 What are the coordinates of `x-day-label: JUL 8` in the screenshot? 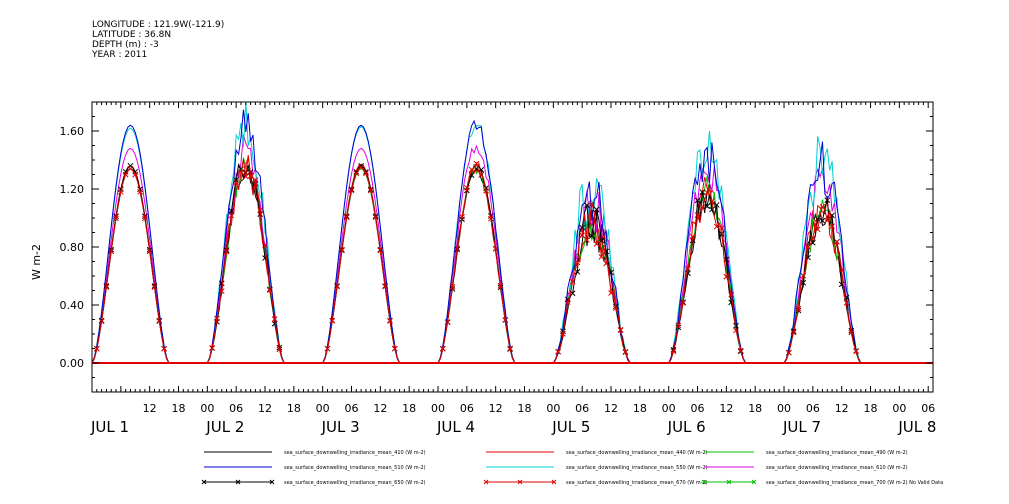 It's located at (916, 427).